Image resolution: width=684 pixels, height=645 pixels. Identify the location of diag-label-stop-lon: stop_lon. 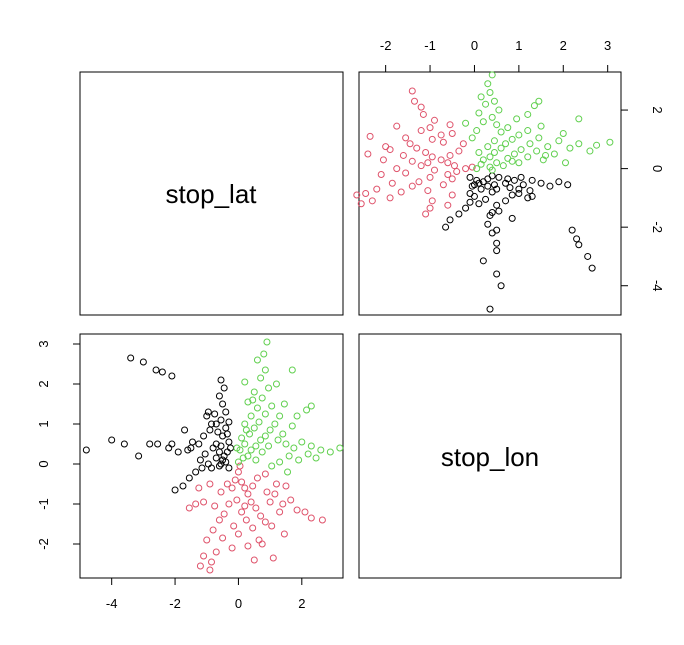
(490, 457).